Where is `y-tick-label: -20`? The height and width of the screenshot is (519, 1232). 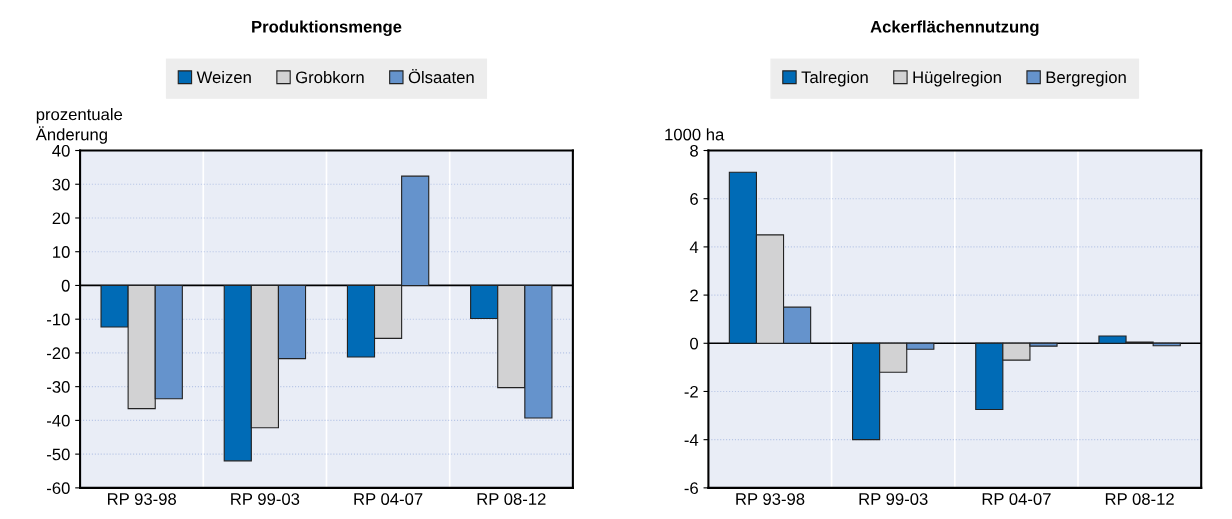
y-tick-label: -20 is located at coordinates (58, 353).